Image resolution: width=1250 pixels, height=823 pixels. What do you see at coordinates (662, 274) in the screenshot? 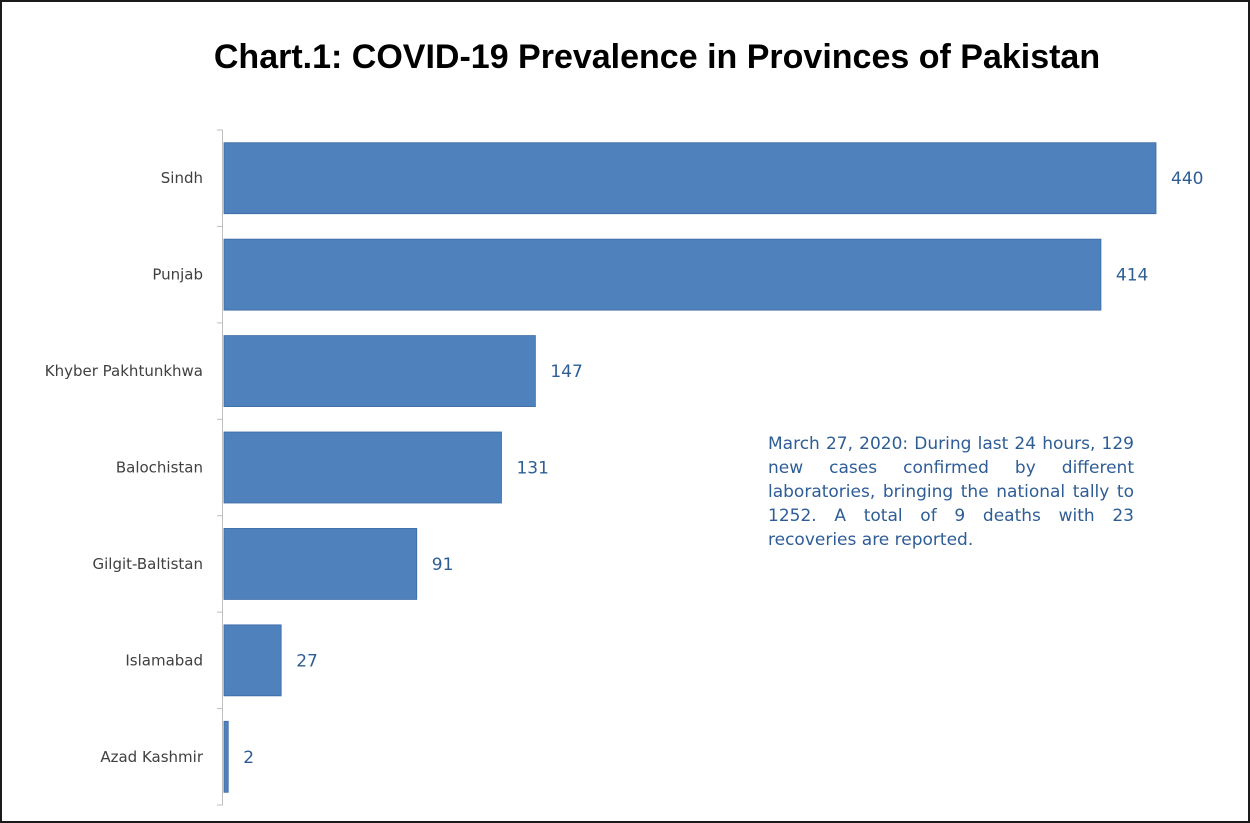
I see `bar-punjab` at bounding box center [662, 274].